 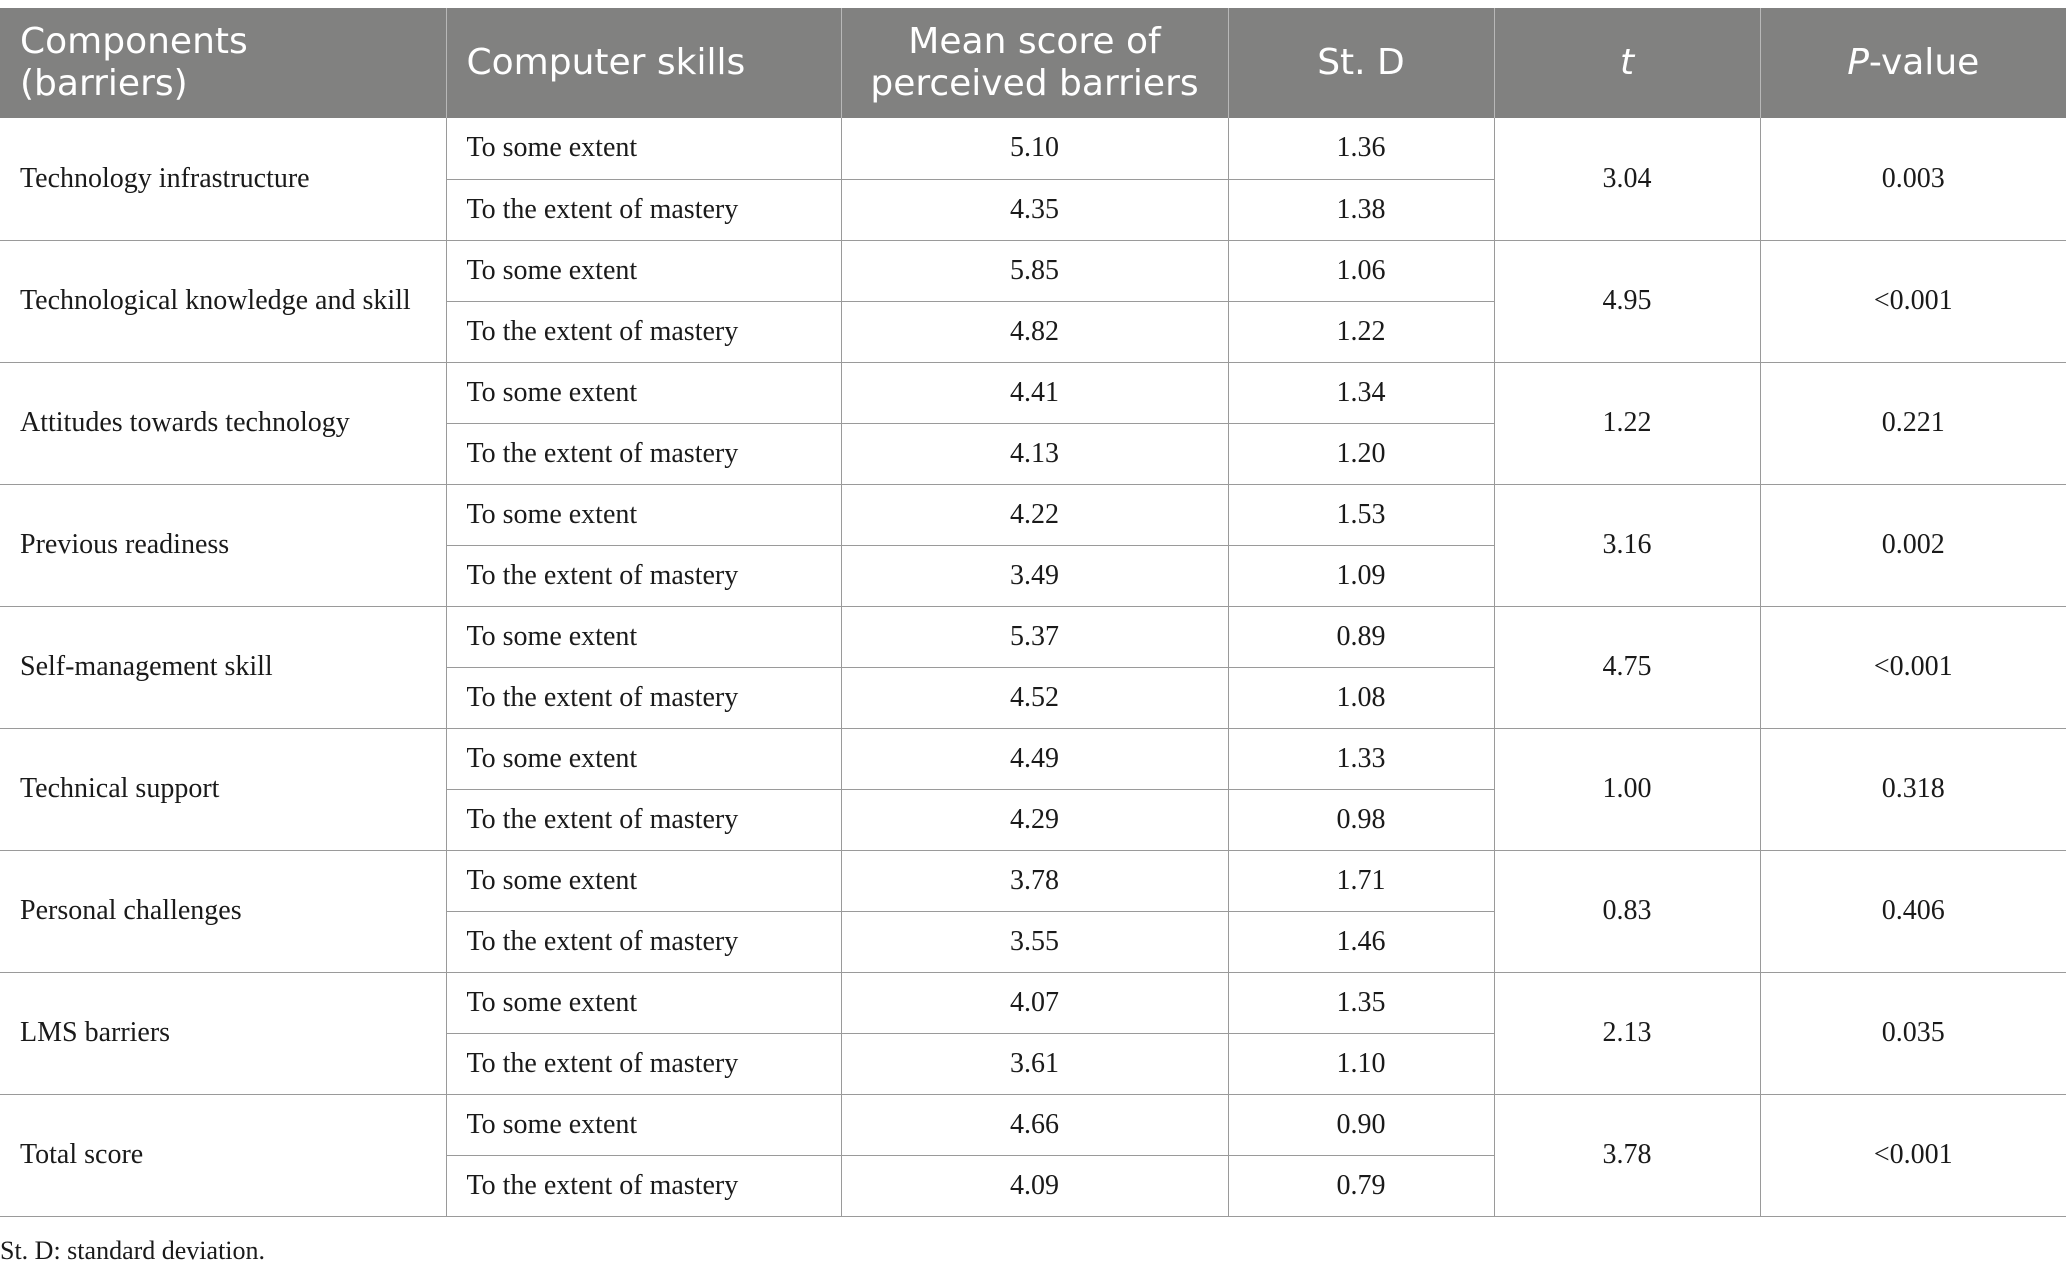 What do you see at coordinates (1360, 881) in the screenshot?
I see `std-dev-cell: 1.71` at bounding box center [1360, 881].